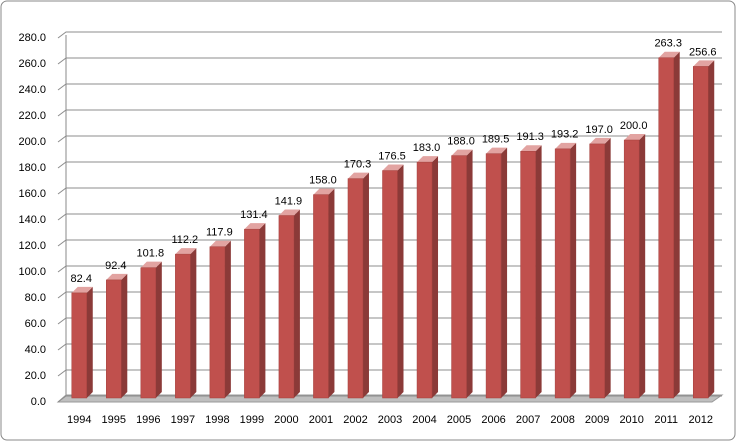 This screenshot has width=737, height=442. Describe the element at coordinates (217, 420) in the screenshot. I see `x-tick-label: 1998` at that location.